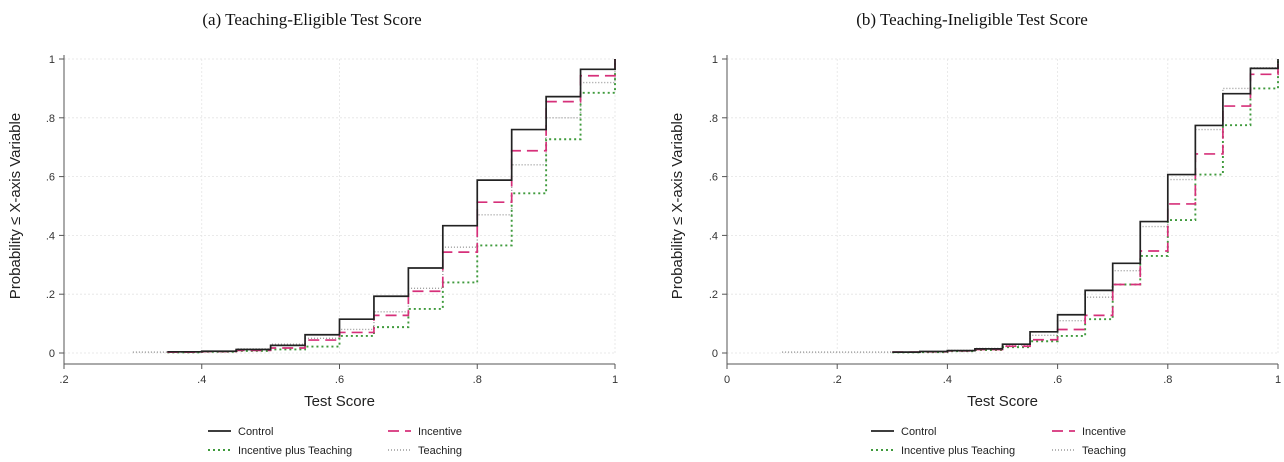 This screenshot has height=462, width=1284. Describe the element at coordinates (727, 380) in the screenshot. I see `x-tick-label: 0` at that location.